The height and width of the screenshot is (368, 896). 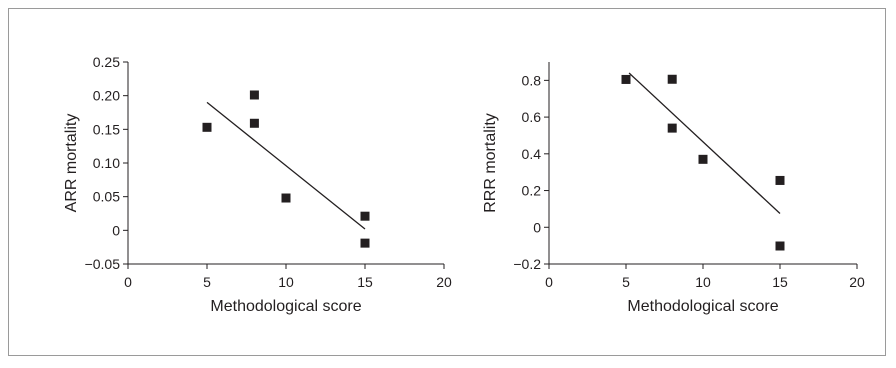 I want to click on y-tick-label: 0.05, so click(x=106, y=197).